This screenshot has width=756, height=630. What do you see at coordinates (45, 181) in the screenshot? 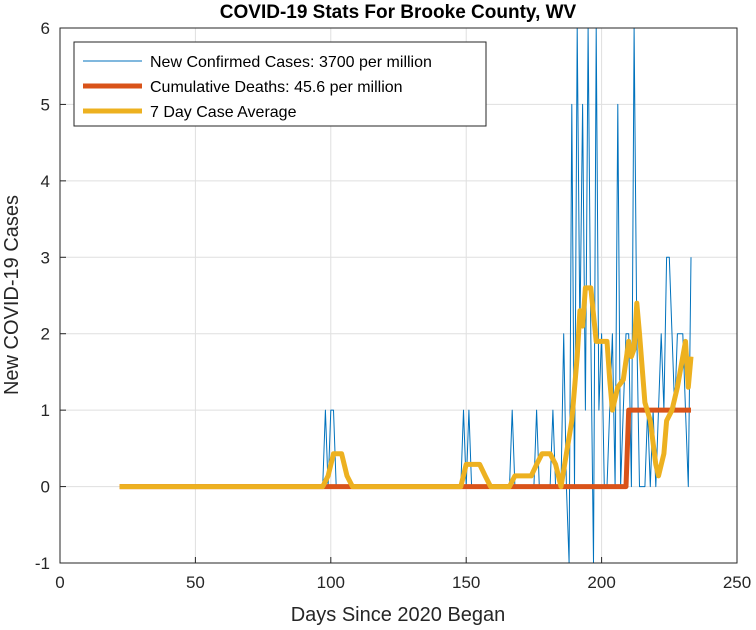
I see `y-tick-label: 4` at bounding box center [45, 181].